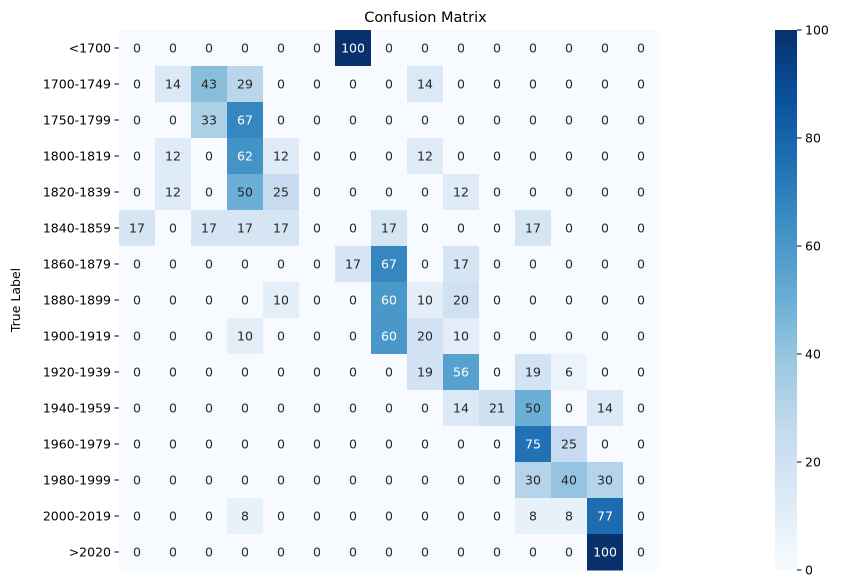  I want to click on cell-value: 14, so click(605, 408).